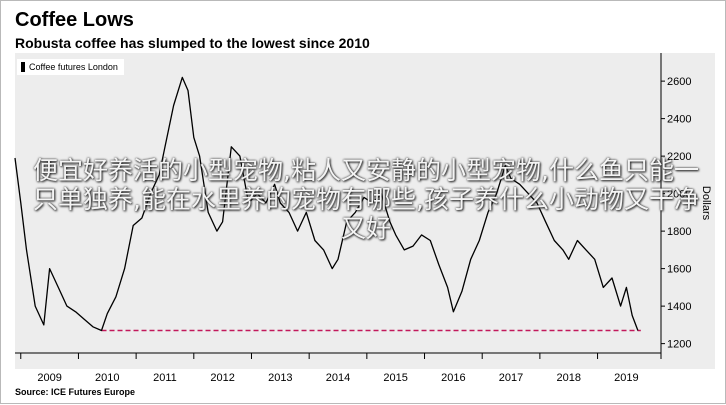 The width and height of the screenshot is (726, 405). What do you see at coordinates (626, 378) in the screenshot?
I see `x-tick-label: 2019` at bounding box center [626, 378].